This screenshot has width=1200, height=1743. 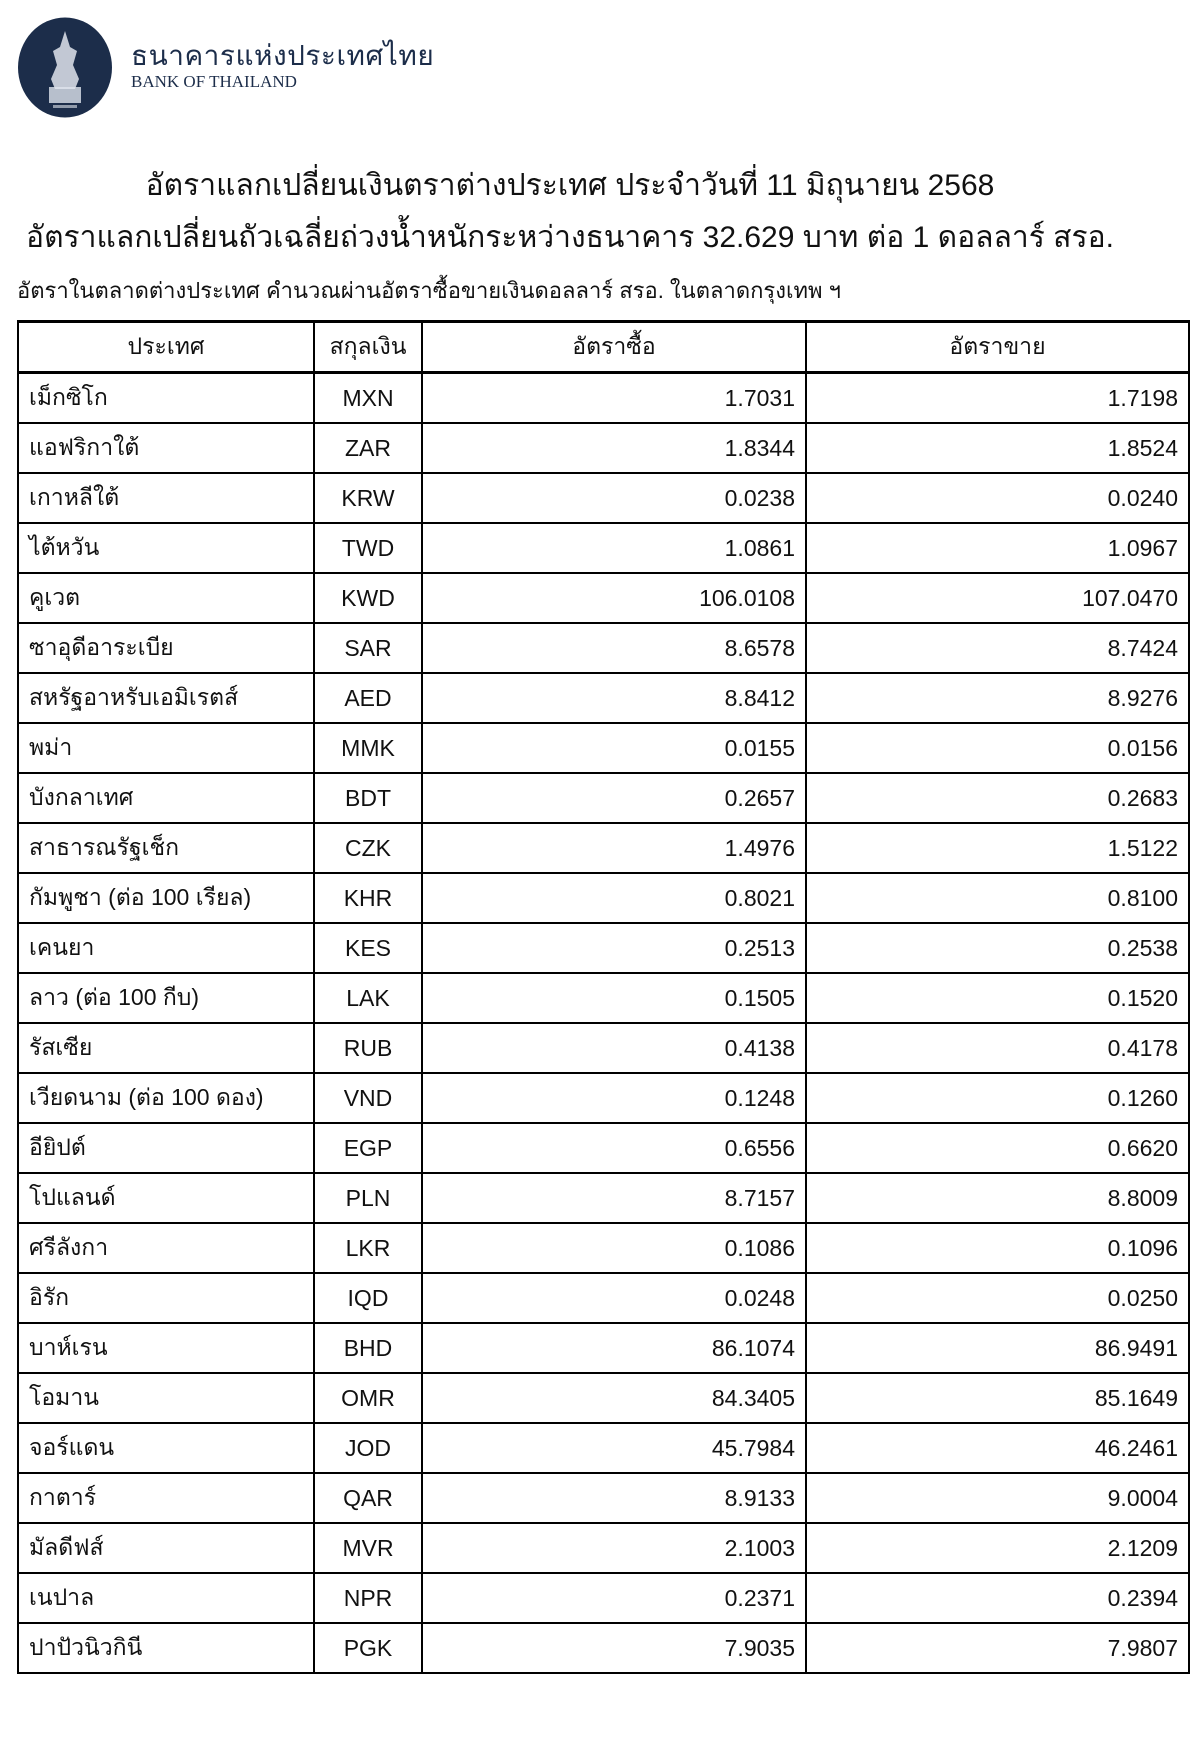 What do you see at coordinates (166, 1648) in the screenshot?
I see `country-cell: ปาปัวนิวกินี` at bounding box center [166, 1648].